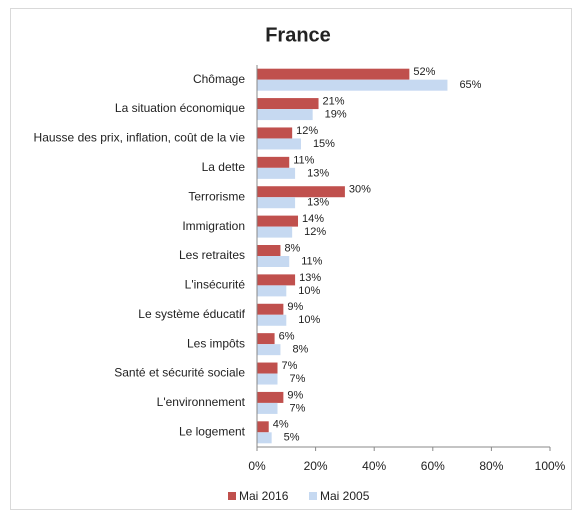 The image size is (581, 517). Describe the element at coordinates (360, 190) in the screenshot. I see `value-label: 30%` at that location.